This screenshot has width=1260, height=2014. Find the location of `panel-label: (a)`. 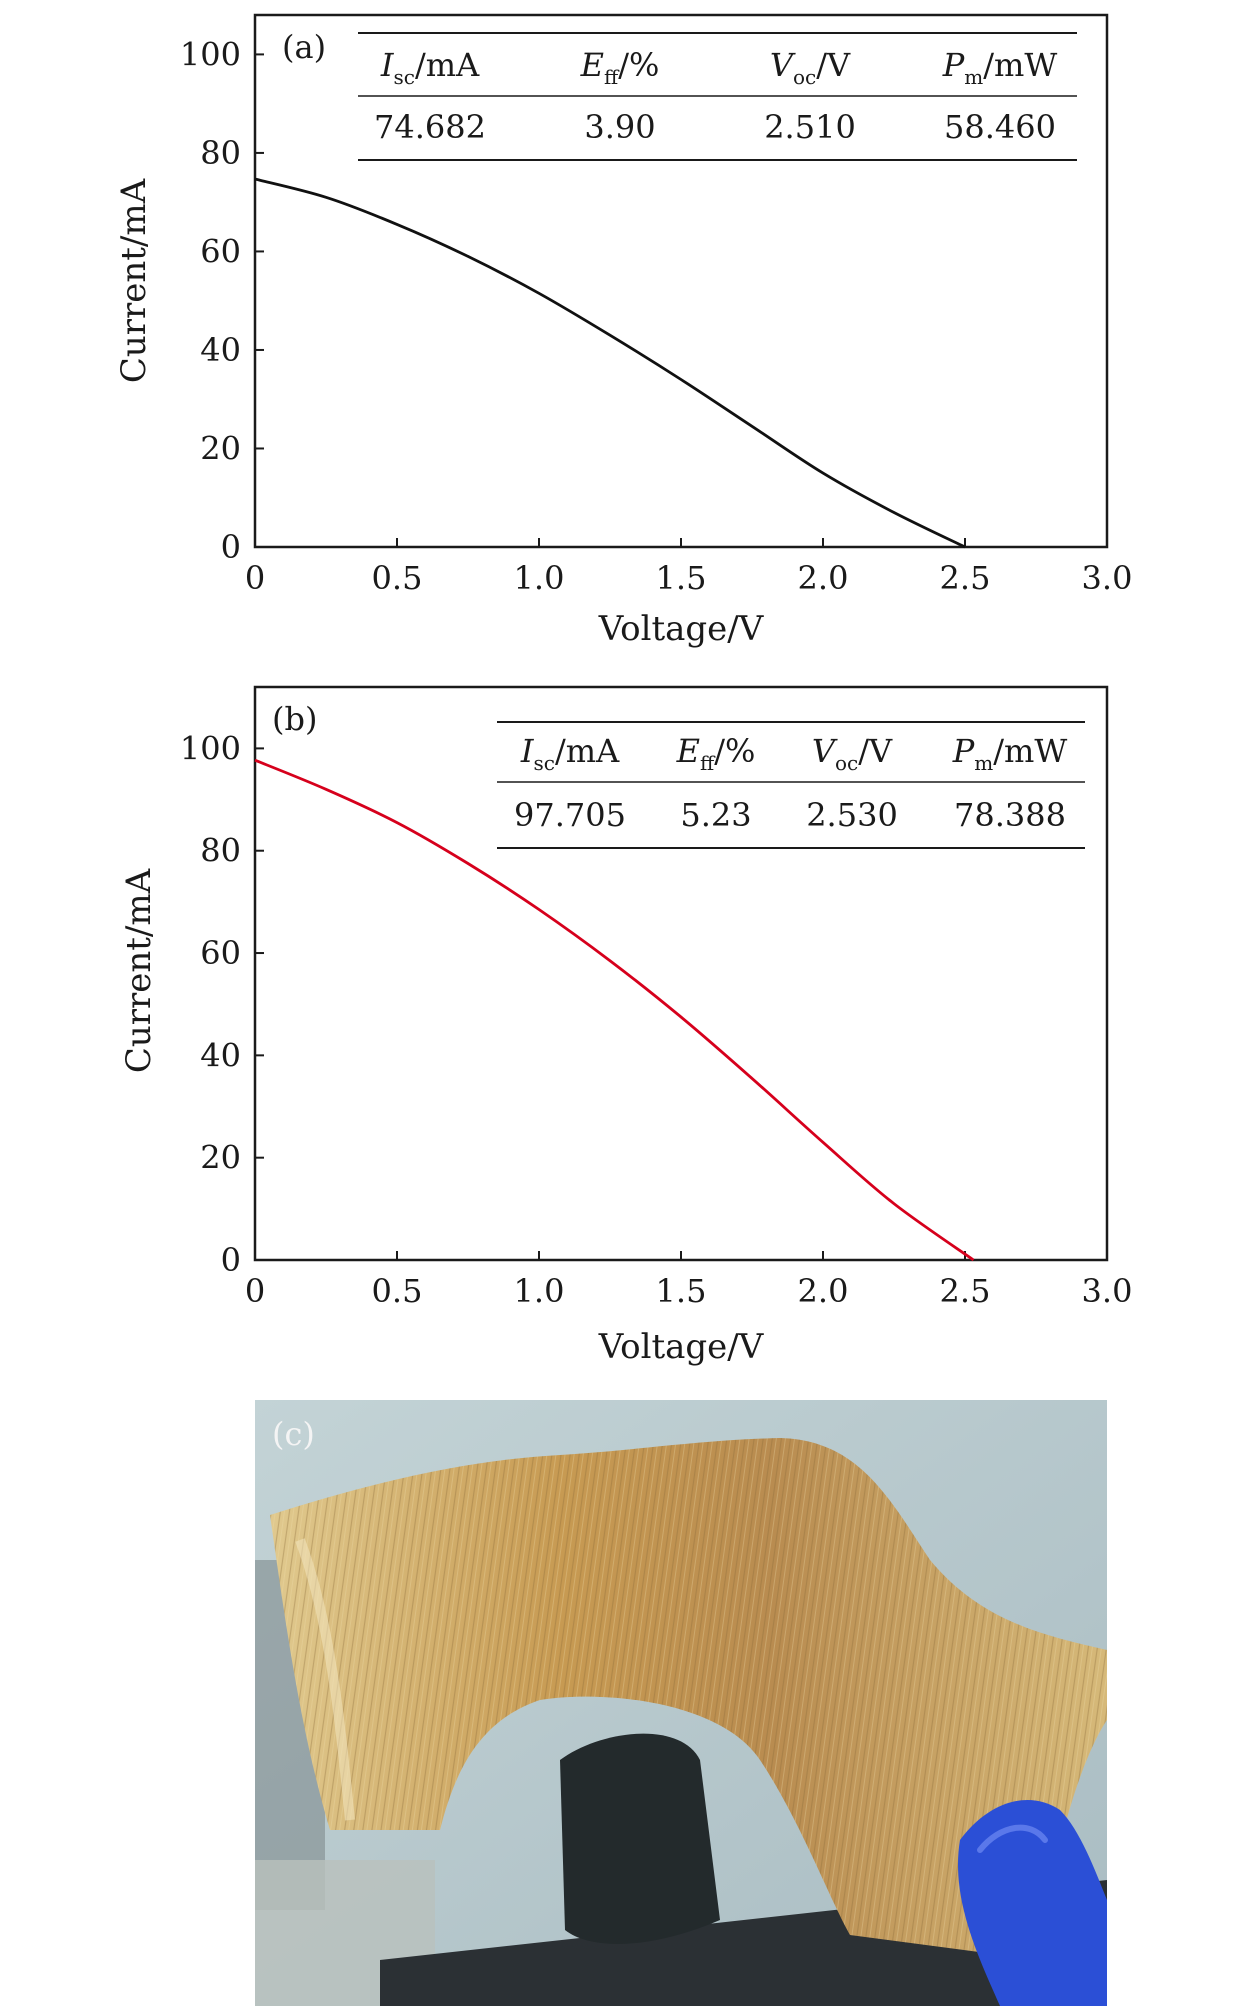

panel-label: (a) is located at coordinates (304, 47).